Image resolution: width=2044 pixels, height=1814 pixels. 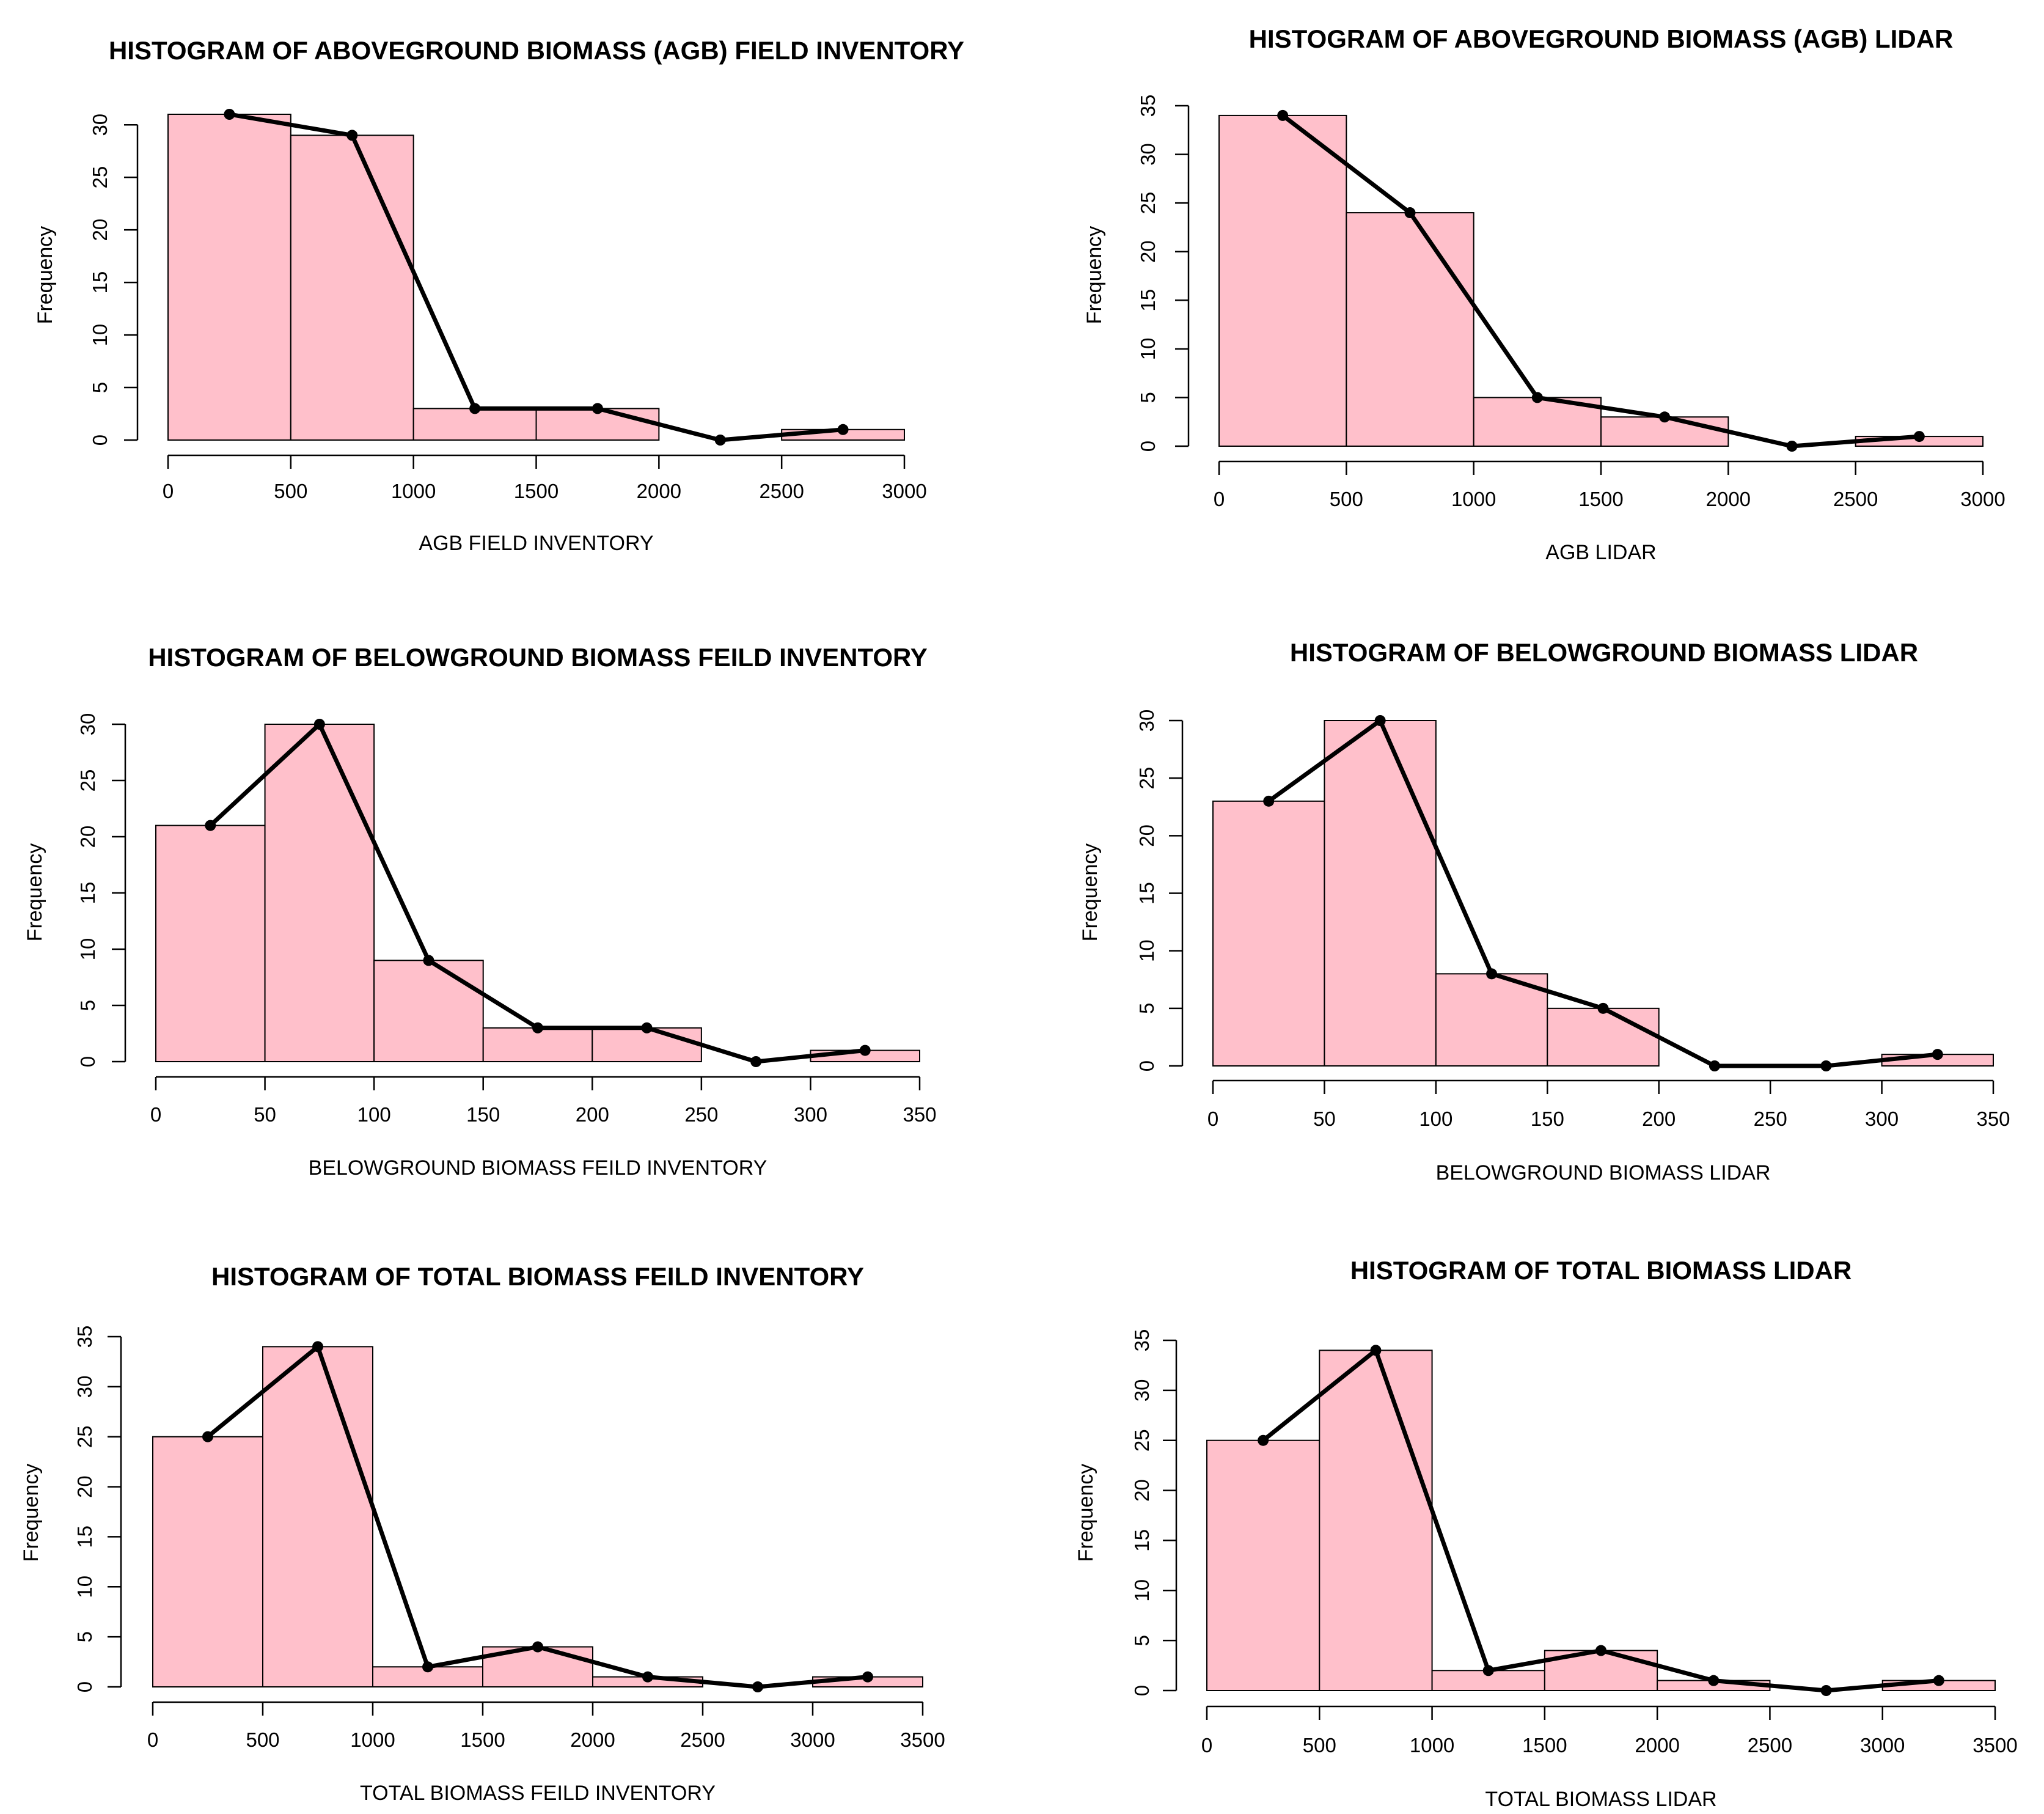 What do you see at coordinates (810, 1114) in the screenshot?
I see `x-tick-label: 300` at bounding box center [810, 1114].